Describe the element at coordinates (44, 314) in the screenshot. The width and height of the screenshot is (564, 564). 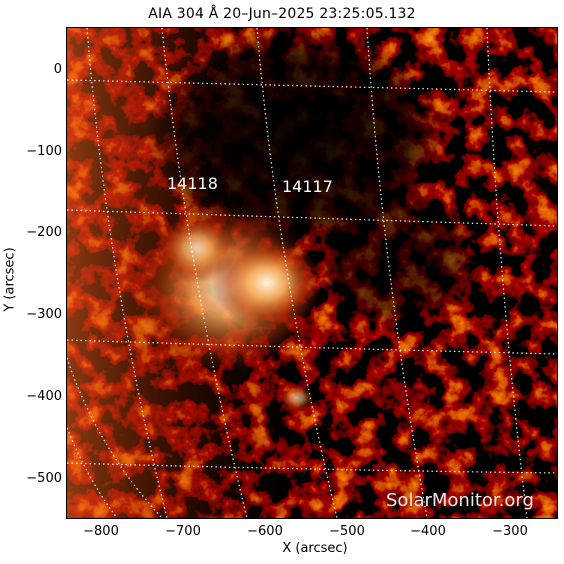
I see `y-tick-label: −300` at that location.